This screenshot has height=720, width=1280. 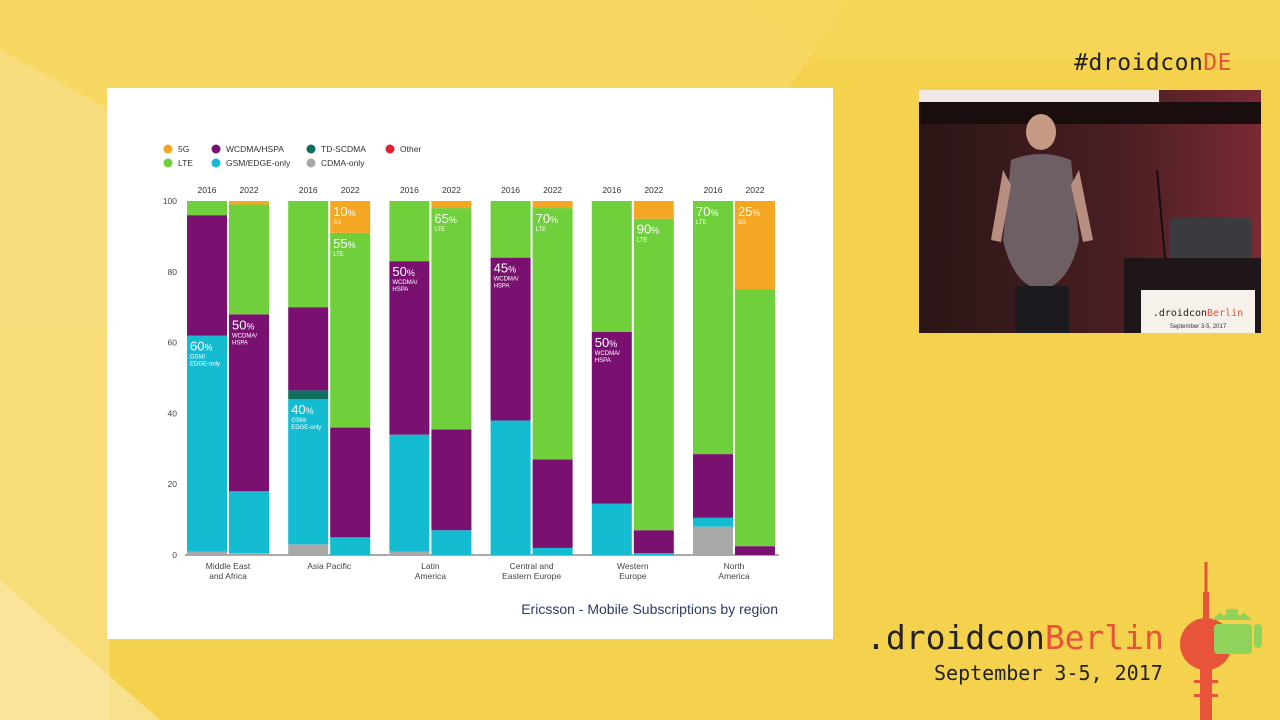 I want to click on data-label-value: 25%, so click(x=749, y=211).